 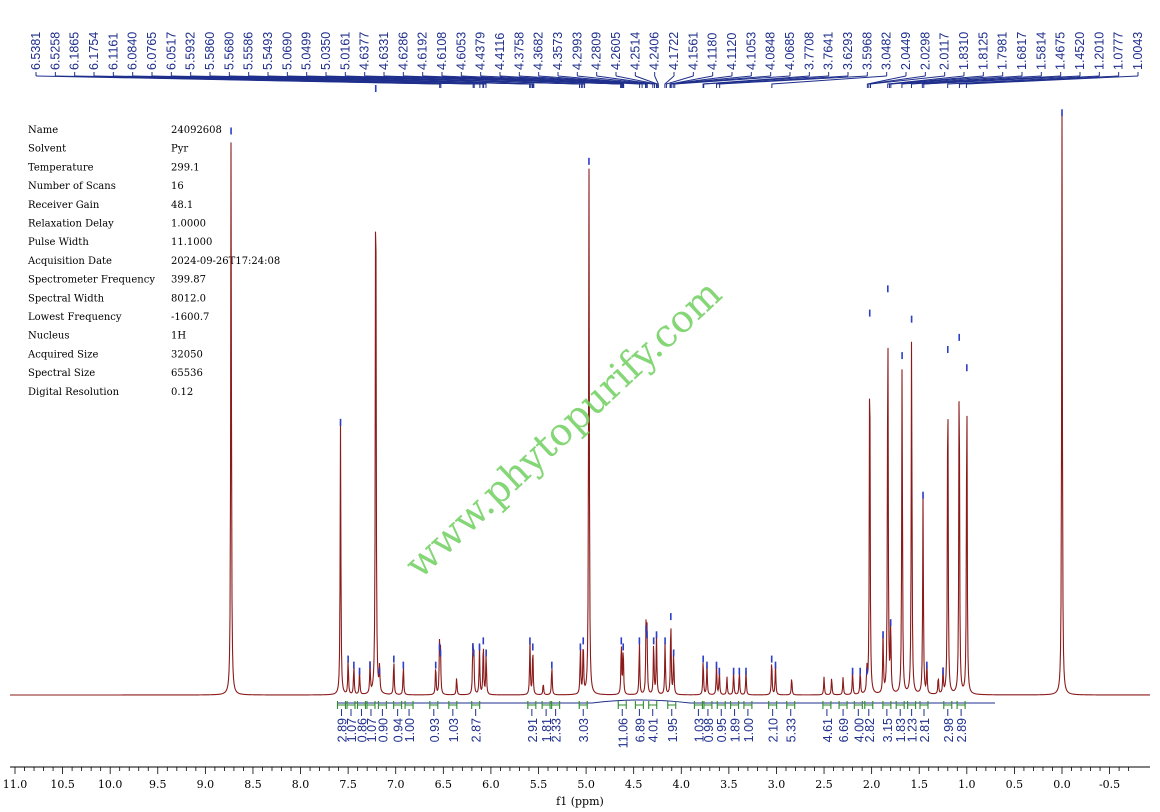 I want to click on integral-value: 1.95, so click(x=673, y=730).